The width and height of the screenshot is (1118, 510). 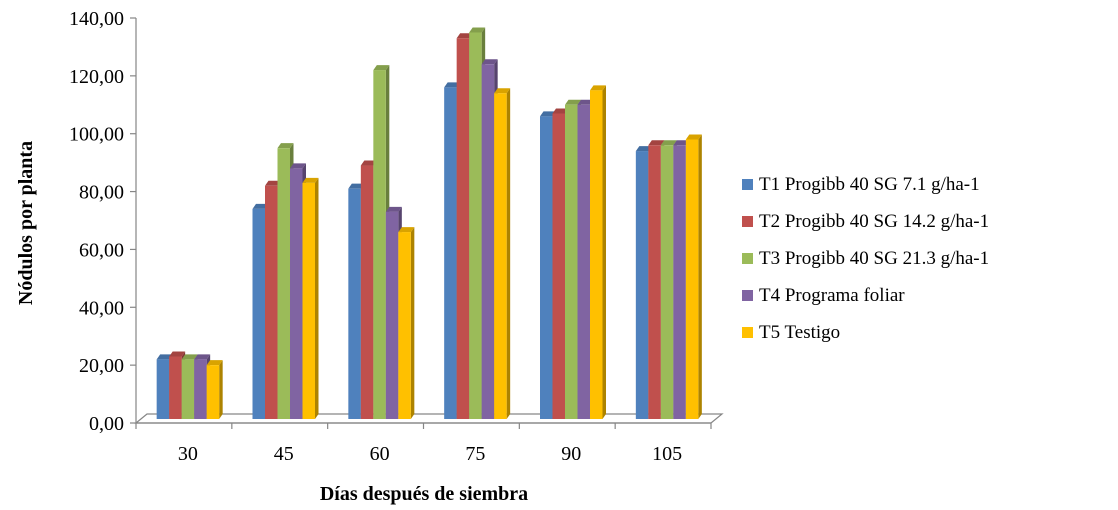 I want to click on plot-floor, so click(x=429, y=418).